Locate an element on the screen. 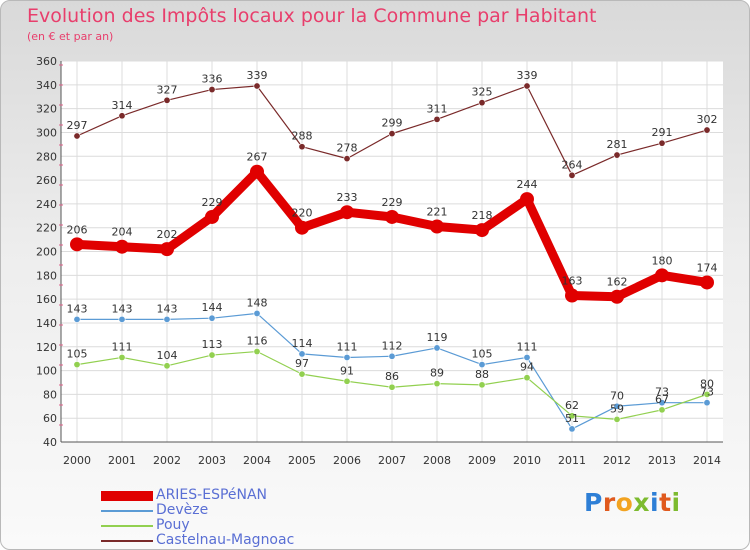 Image resolution: width=750 pixels, height=550 pixels. series-2-data-label: 104 is located at coordinates (167, 355).